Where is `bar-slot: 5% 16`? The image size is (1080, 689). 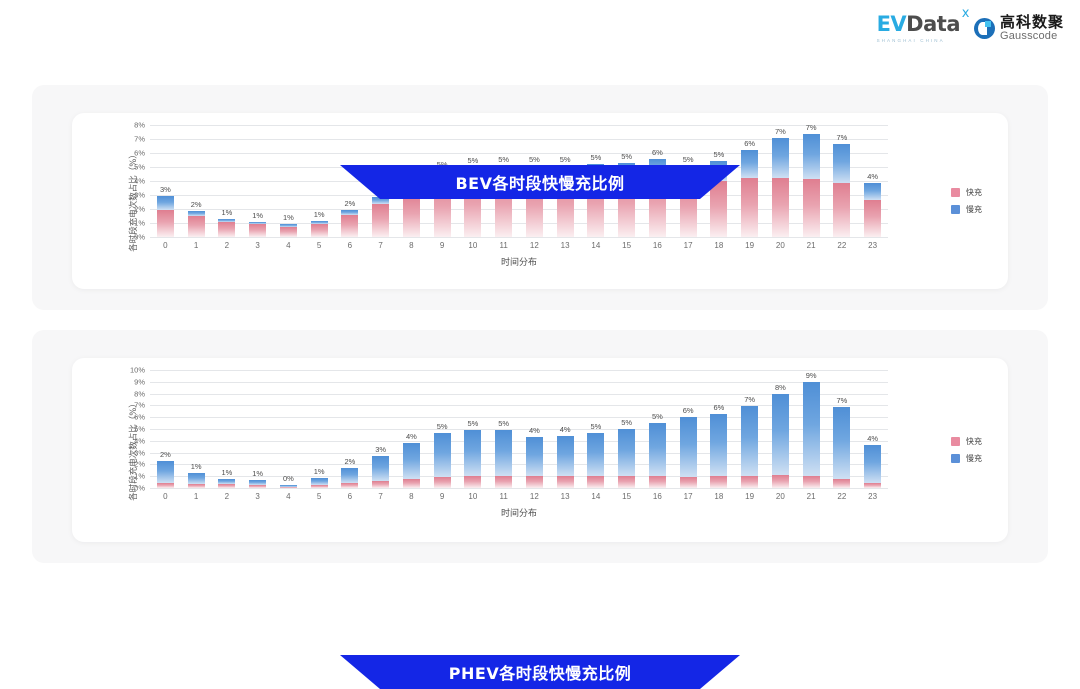
bar-slot: 5% 16 is located at coordinates (657, 435).